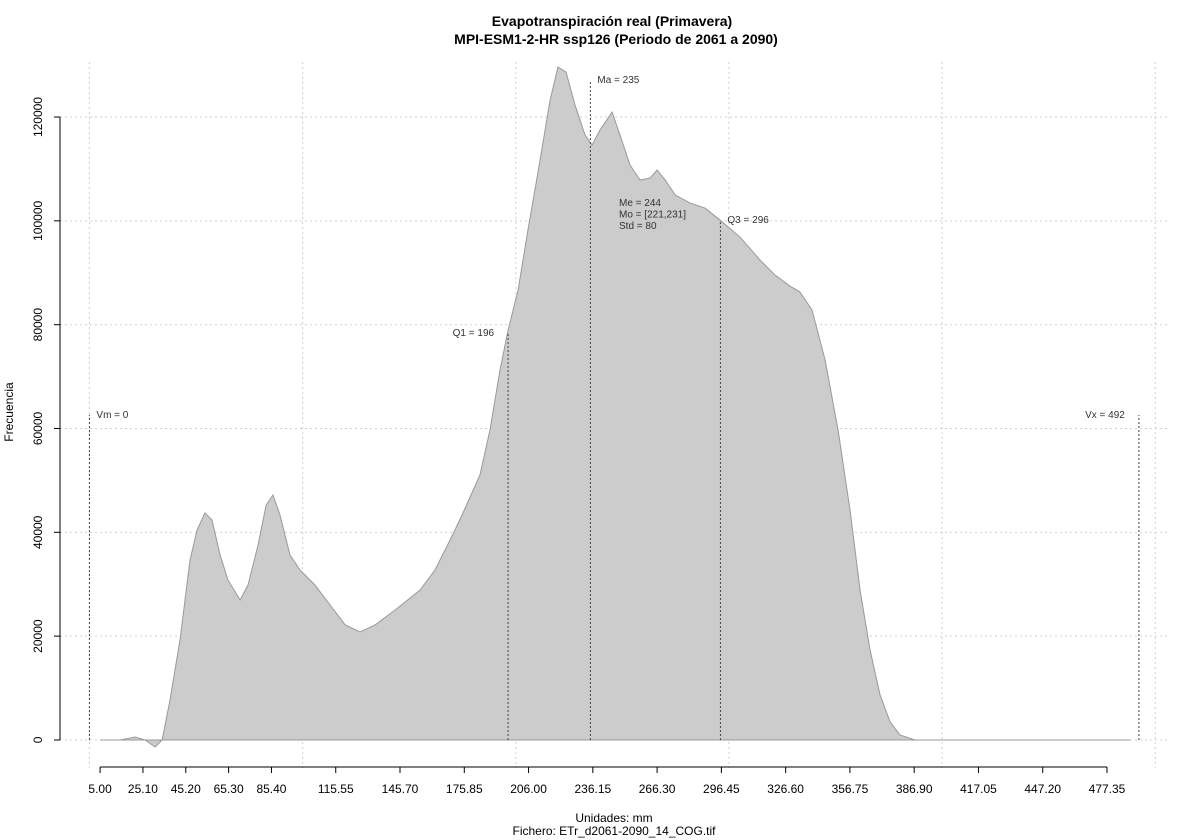  What do you see at coordinates (336, 789) in the screenshot?
I see `x-tick-label: 115.55` at bounding box center [336, 789].